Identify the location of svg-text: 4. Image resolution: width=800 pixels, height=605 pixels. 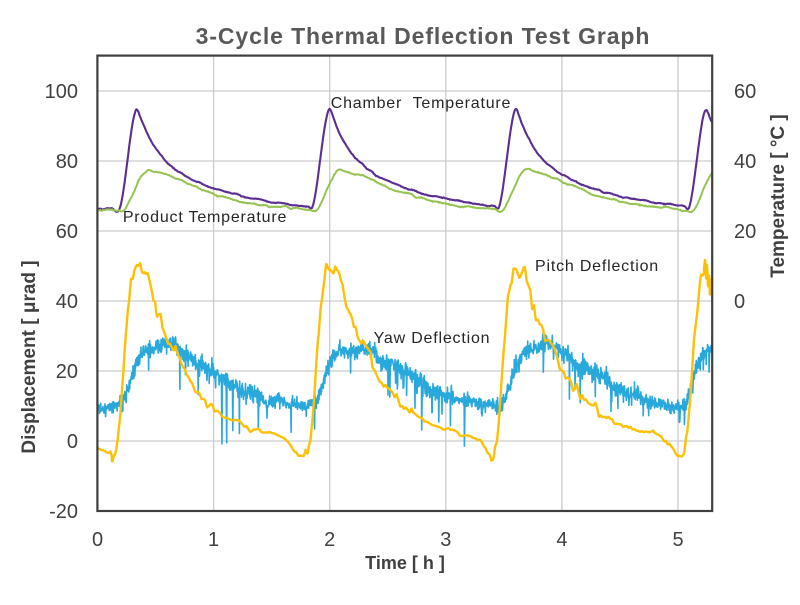
(561, 540).